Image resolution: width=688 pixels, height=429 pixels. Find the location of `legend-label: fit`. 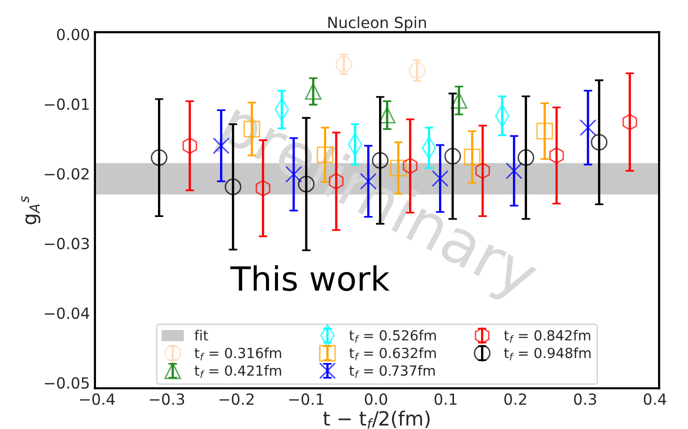

legend-label: fit is located at coordinates (201, 335).